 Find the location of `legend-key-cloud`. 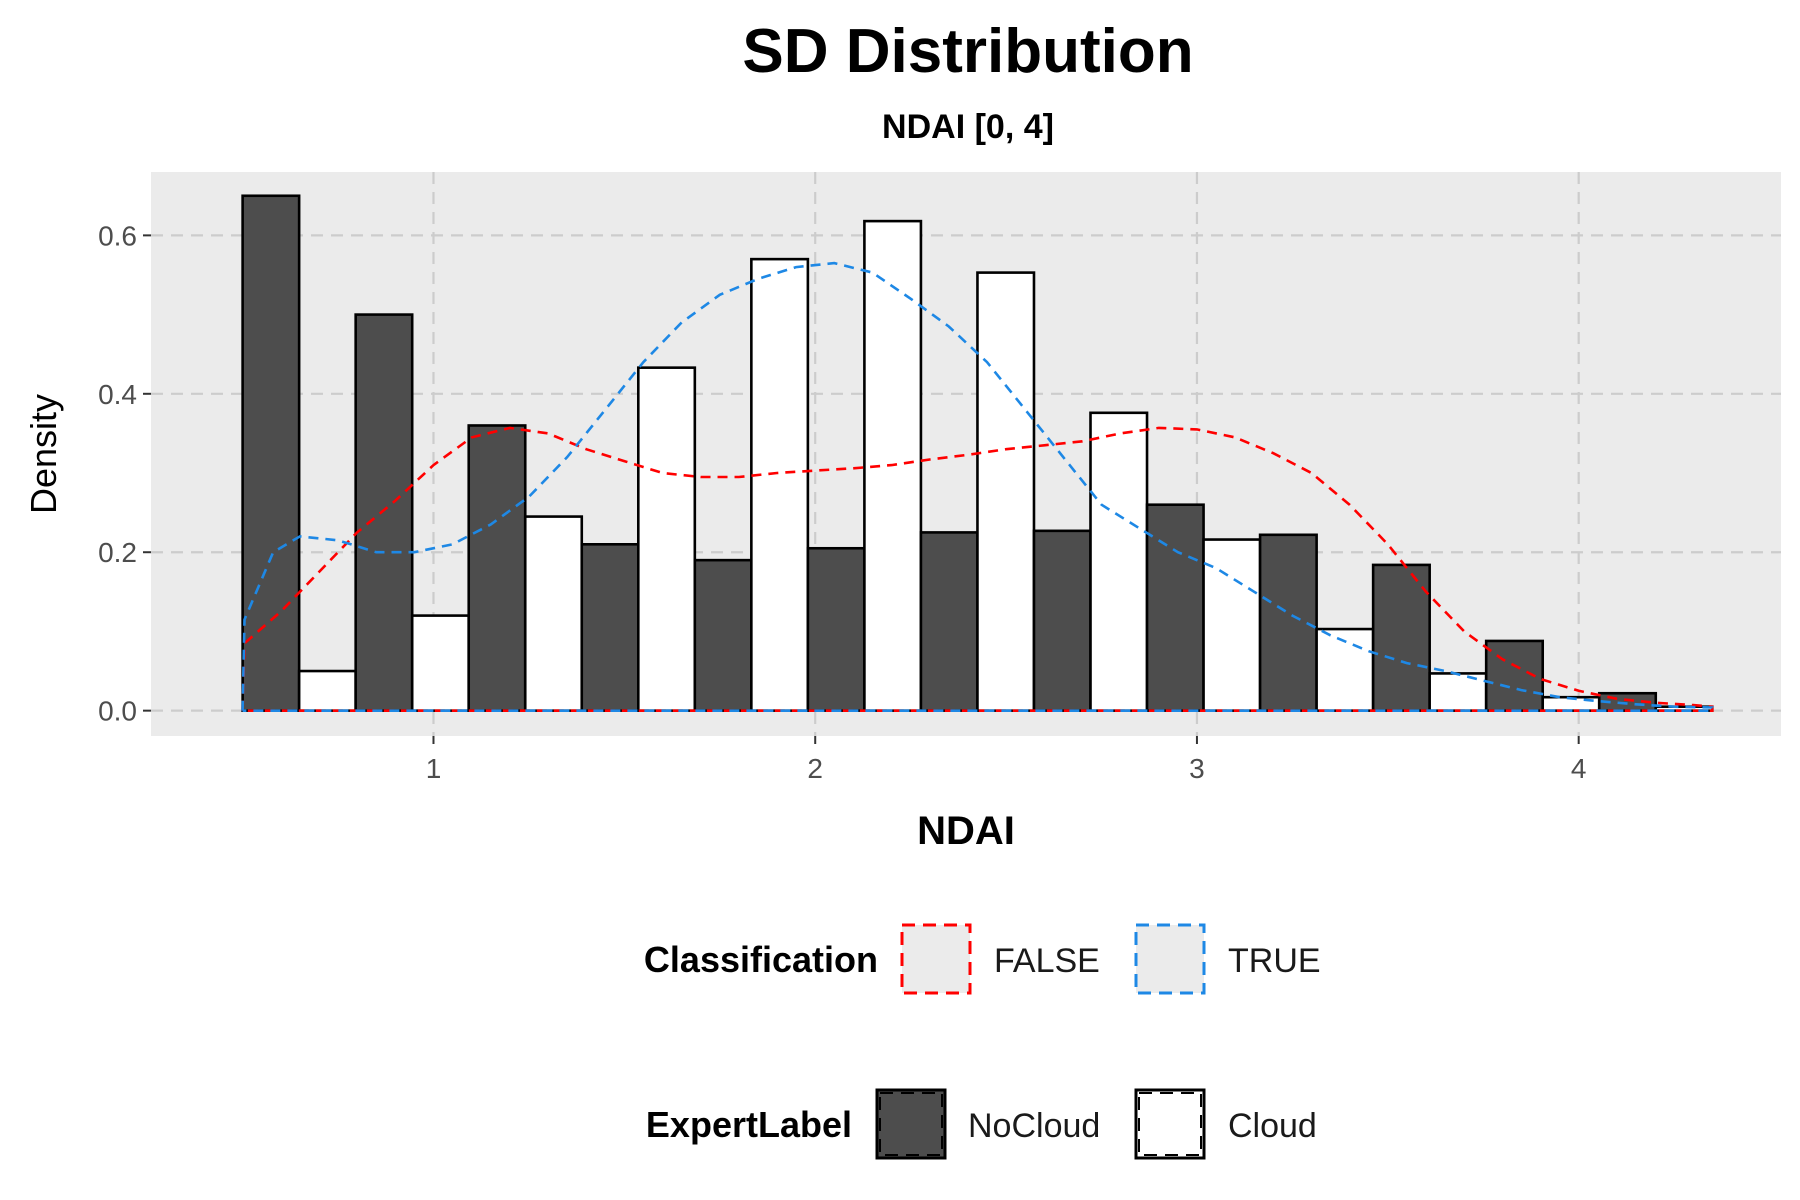

legend-key-cloud is located at coordinates (1170, 1124).